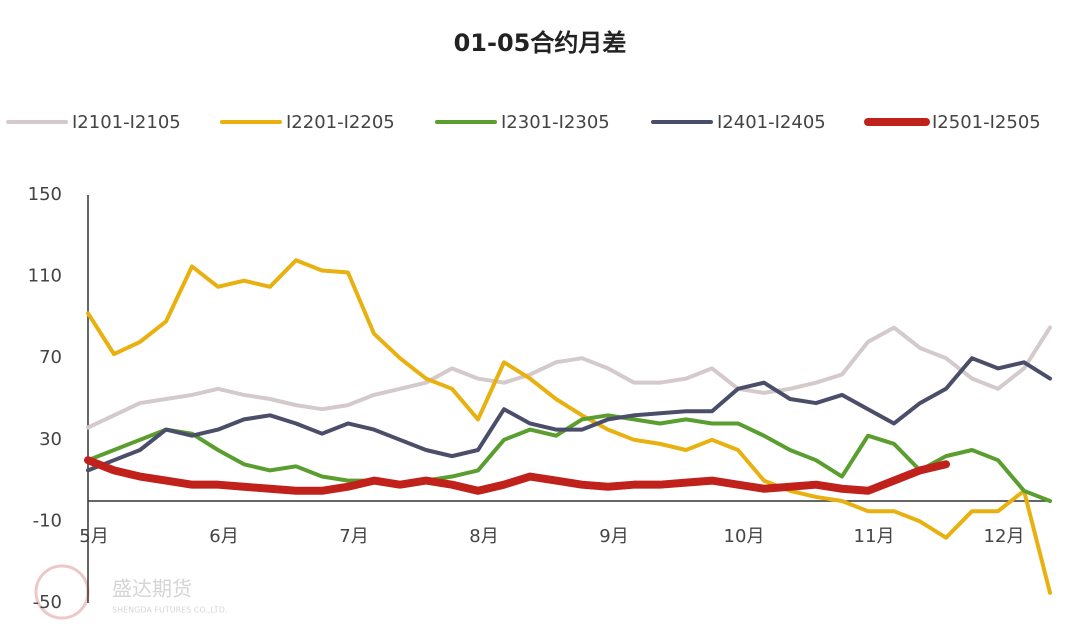  Describe the element at coordinates (1004, 536) in the screenshot. I see `x-tick-label: 12月` at that location.